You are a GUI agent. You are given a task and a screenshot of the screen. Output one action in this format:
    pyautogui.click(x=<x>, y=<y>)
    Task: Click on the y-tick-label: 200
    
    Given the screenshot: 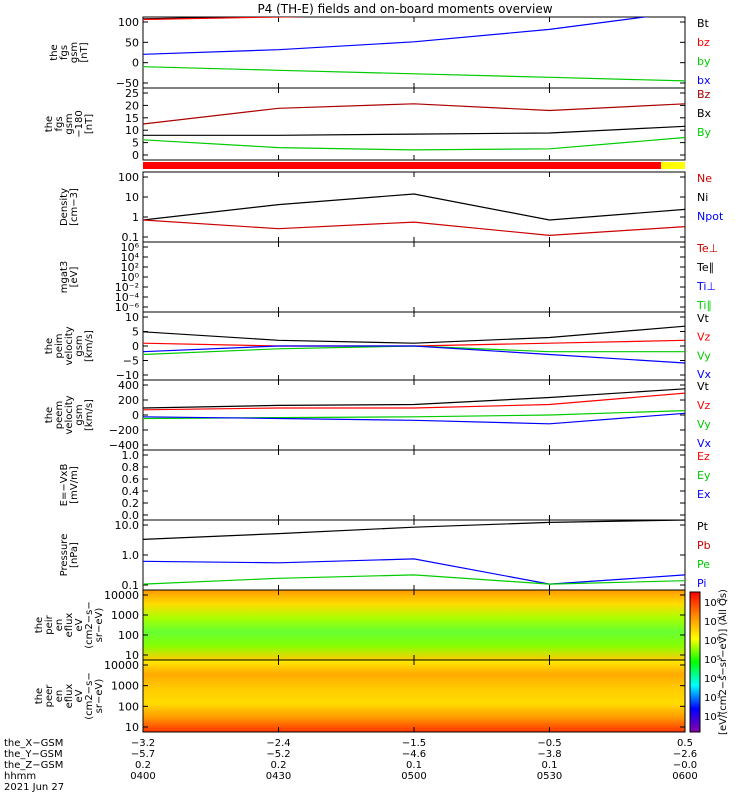 What is the action you would take?
    pyautogui.click(x=128, y=400)
    